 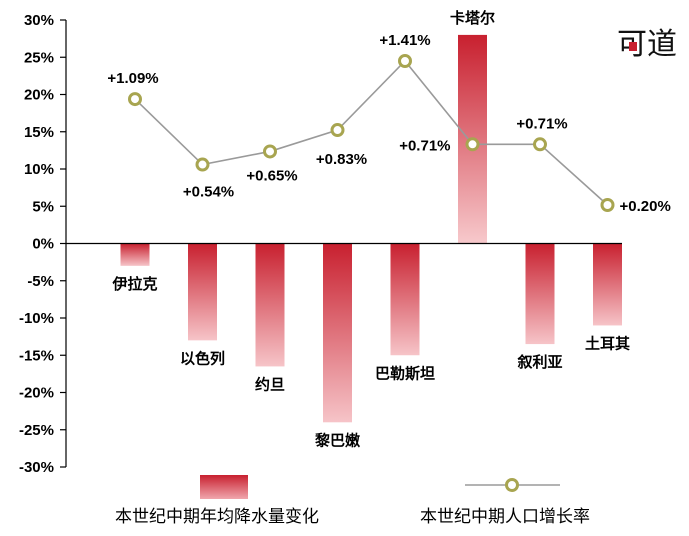 What do you see at coordinates (36, 430) in the screenshot?
I see `y-tick-label: -25%` at bounding box center [36, 430].